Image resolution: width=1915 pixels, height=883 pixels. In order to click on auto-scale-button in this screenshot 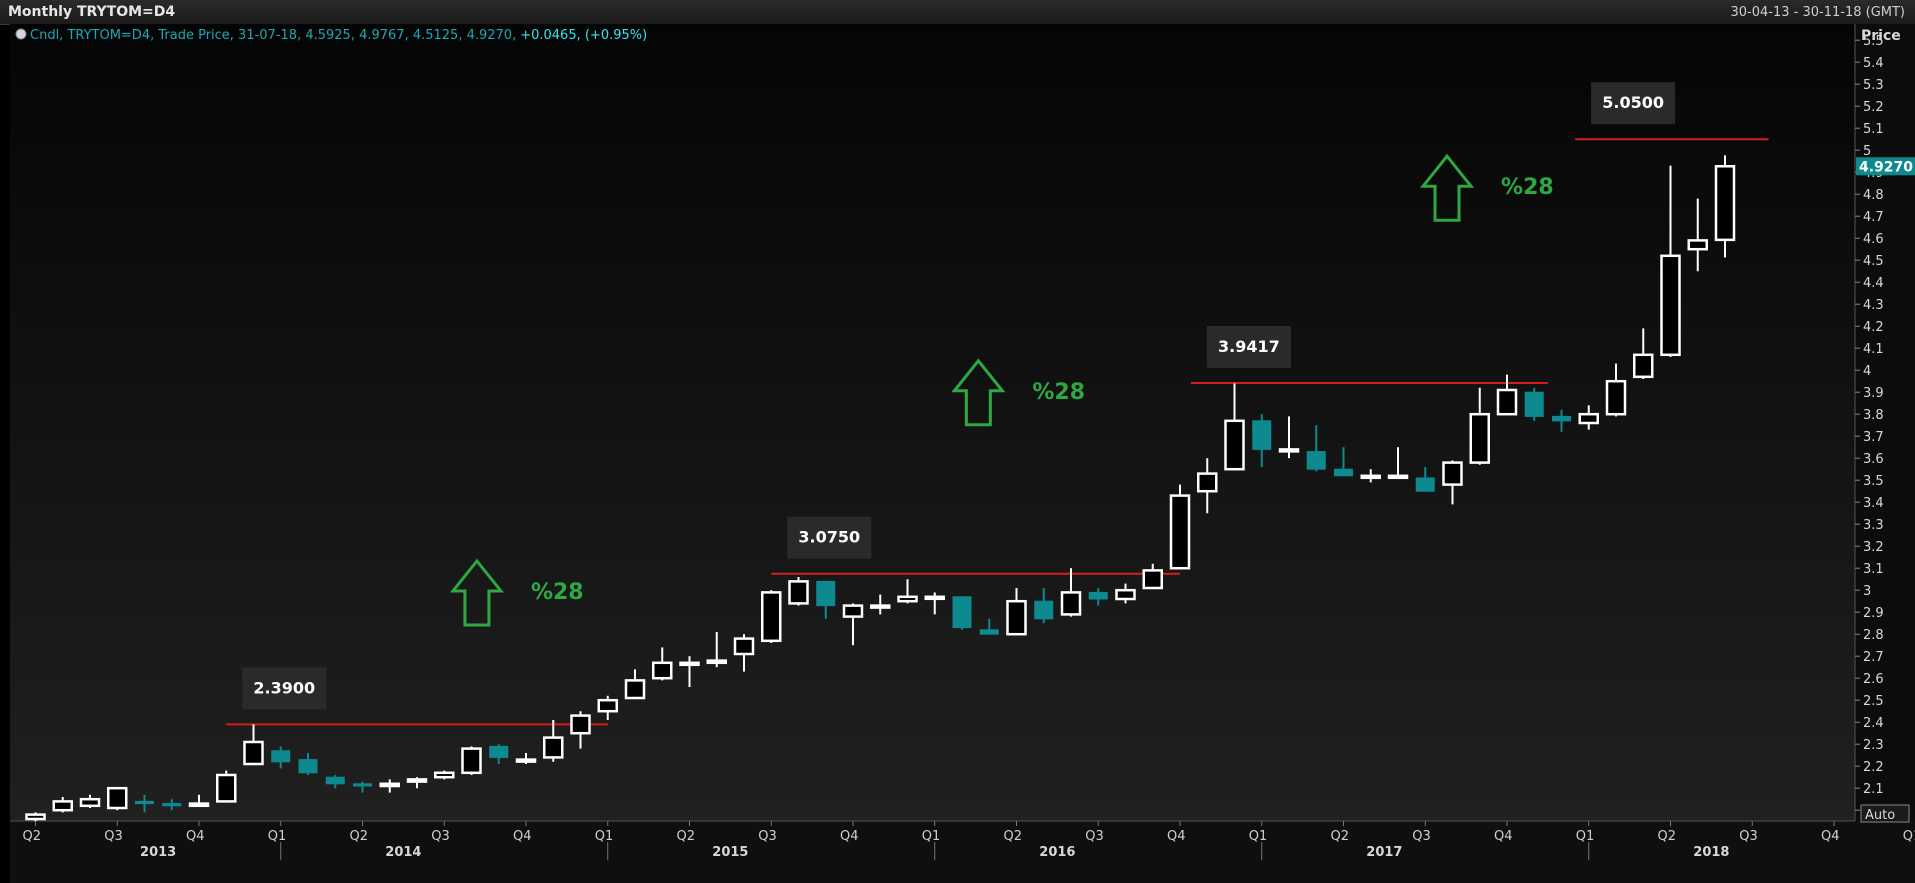, I will do `click(1885, 813)`.